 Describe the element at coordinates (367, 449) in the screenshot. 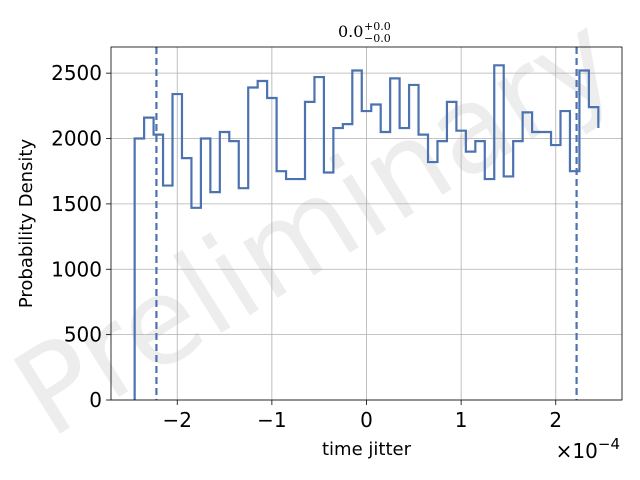

I see `x-axis-label: time jitter` at that location.